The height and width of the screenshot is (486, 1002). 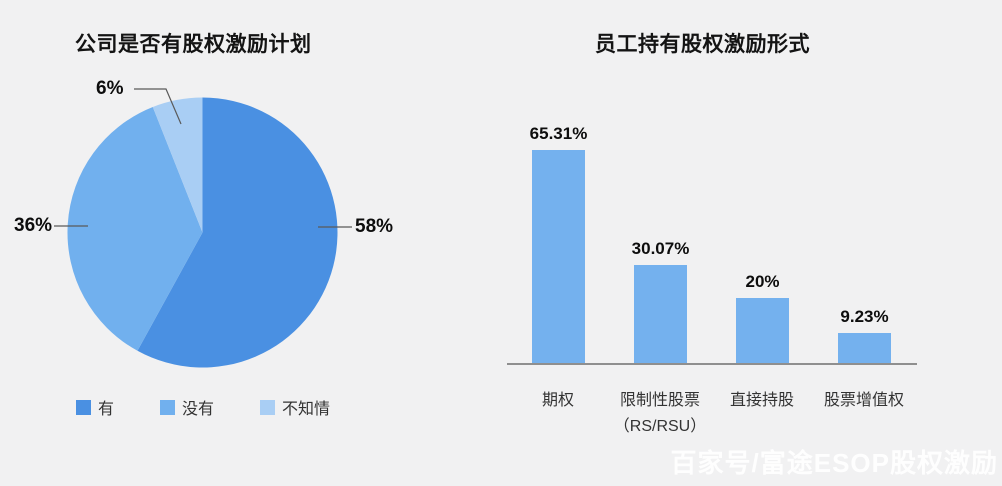 What do you see at coordinates (106, 409) in the screenshot?
I see `legend-label: 有` at bounding box center [106, 409].